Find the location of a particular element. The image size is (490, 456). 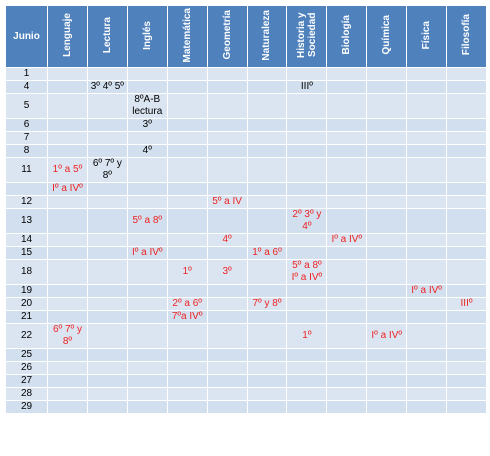

schedule-cell: 5º a 8º Iº a IVº is located at coordinates (307, 272).